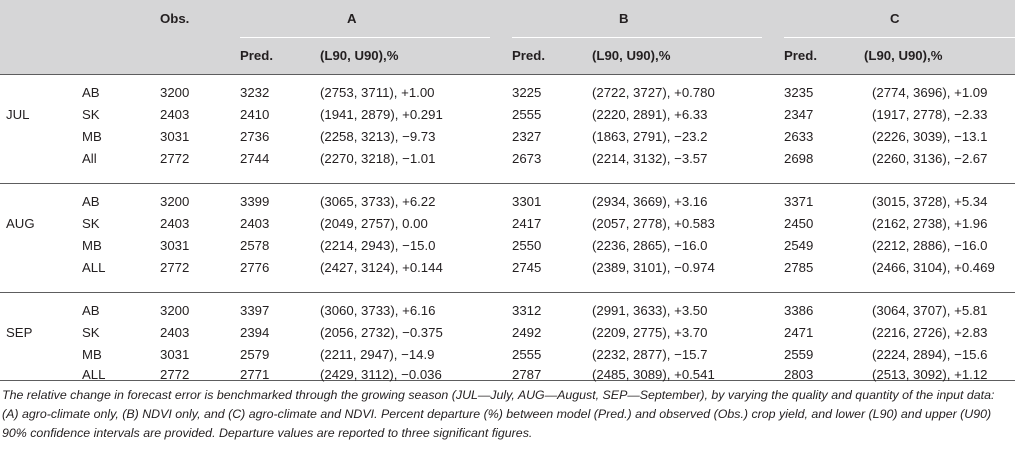 The image size is (1015, 467). Describe the element at coordinates (255, 374) in the screenshot. I see `a-pred-cell: 2771` at that location.